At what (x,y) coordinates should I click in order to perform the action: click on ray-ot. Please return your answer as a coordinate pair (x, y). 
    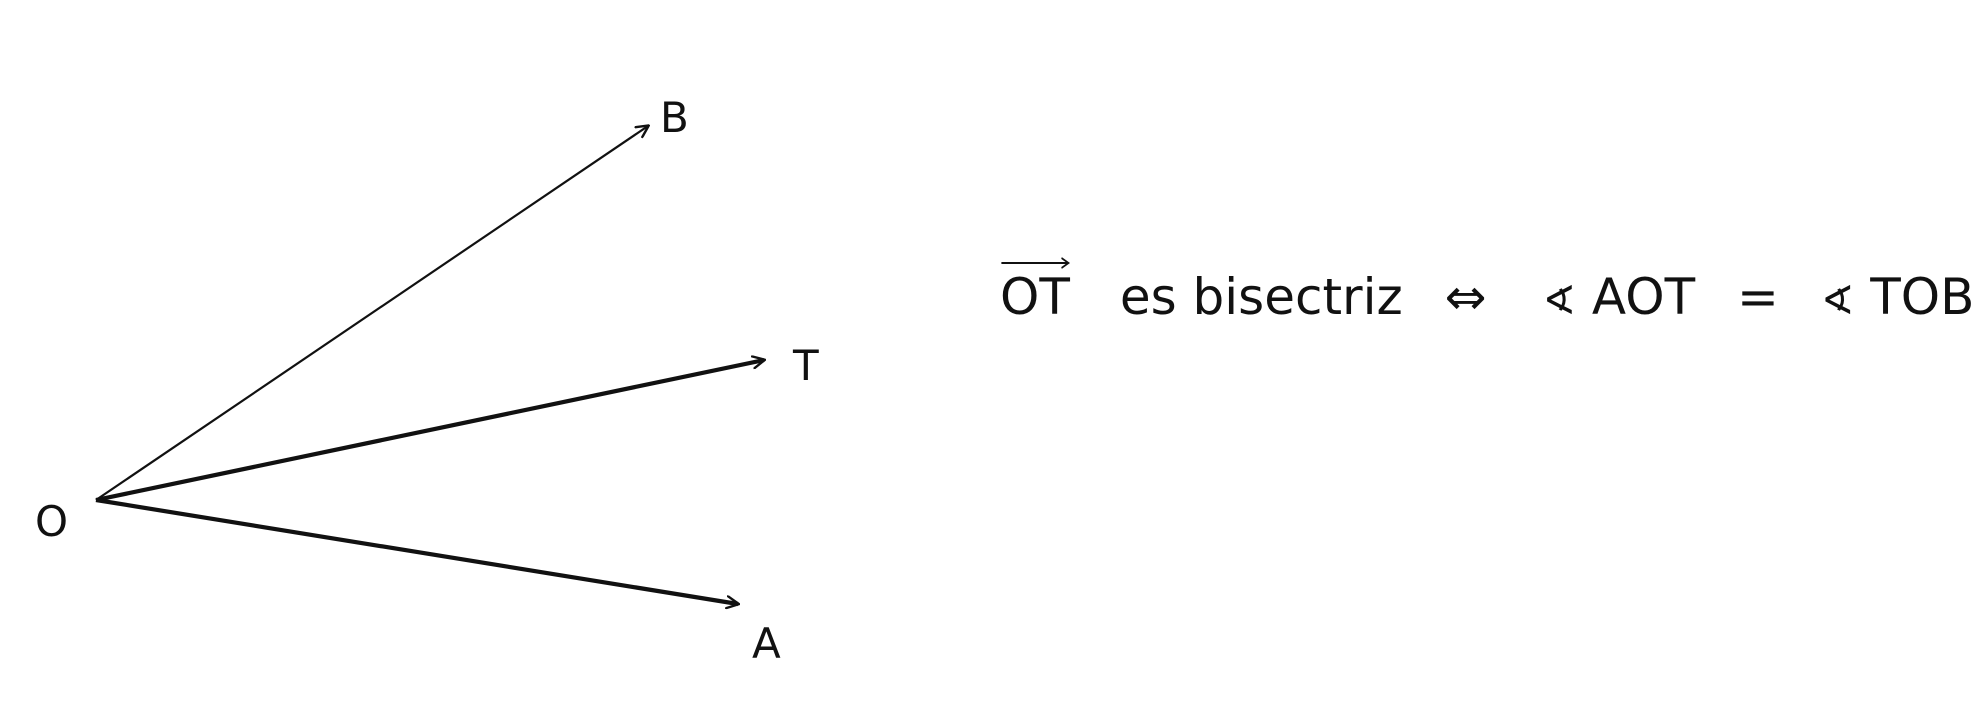
    Looking at the image, I should click on (429, 431).